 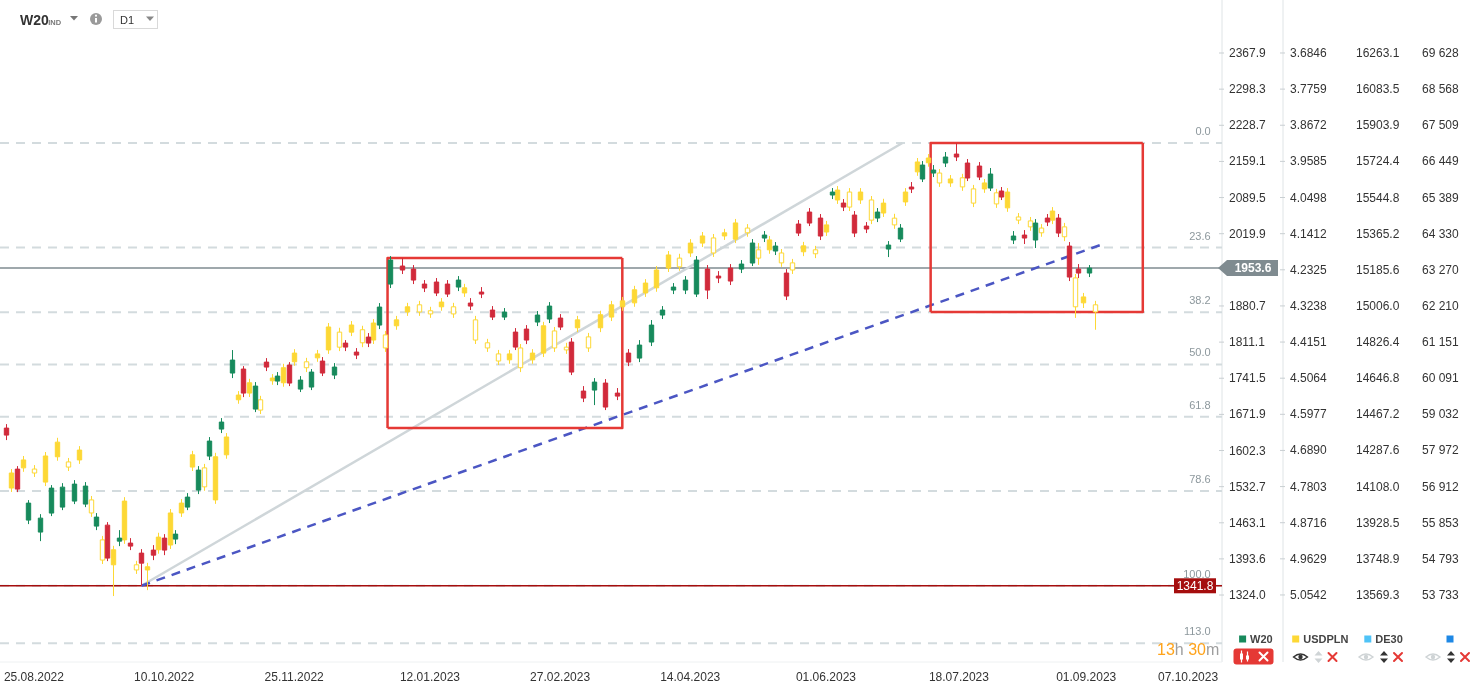 I want to click on y-tick-label: 1324.0, so click(x=1248, y=595).